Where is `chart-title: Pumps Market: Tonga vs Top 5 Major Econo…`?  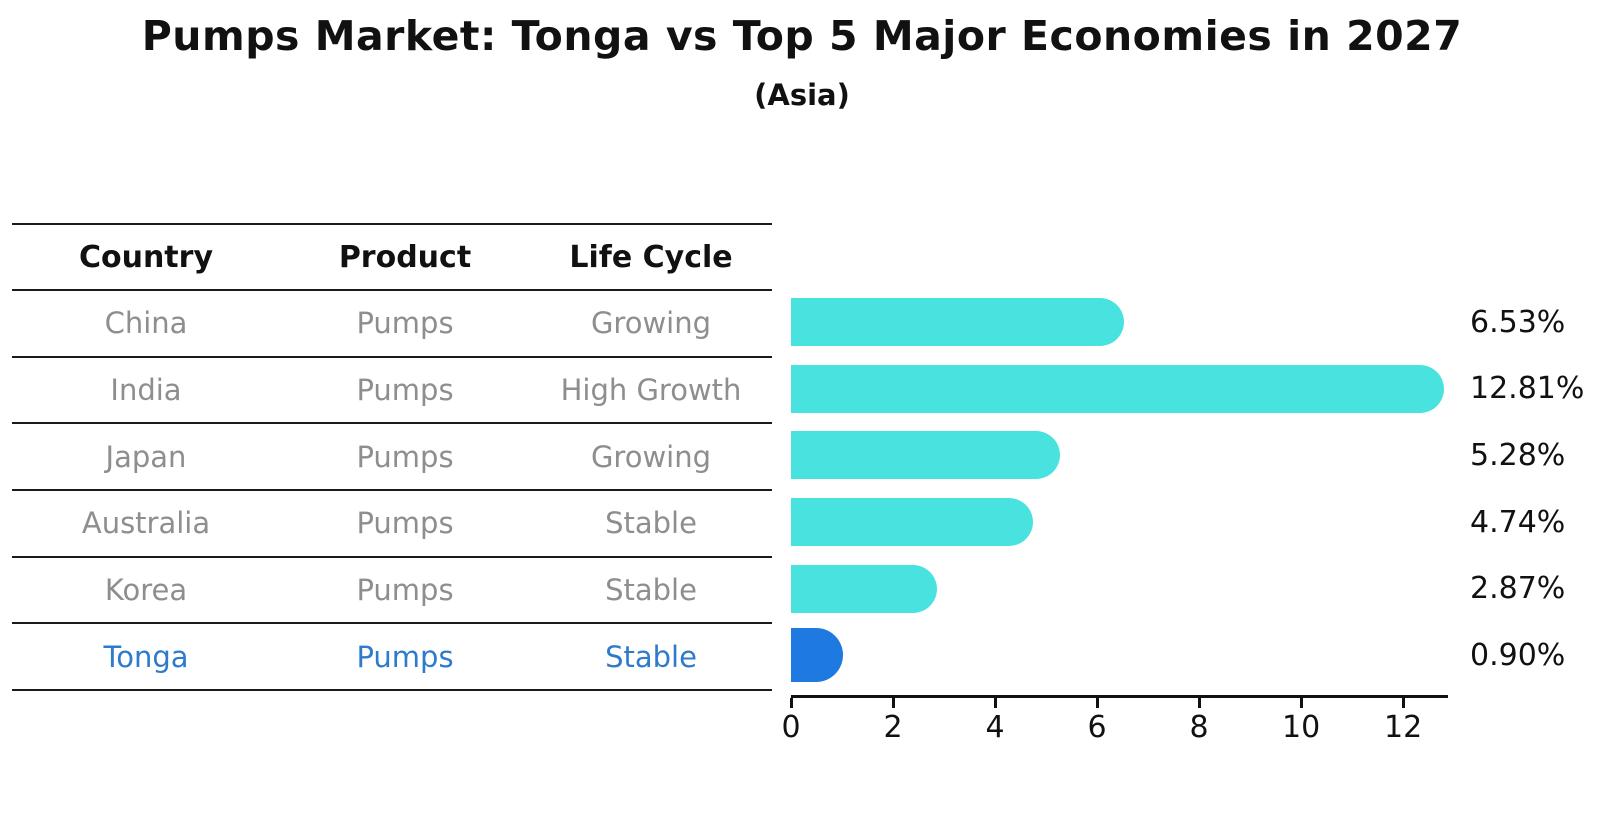 chart-title: Pumps Market: Tonga vs Top 5 Major Econo… is located at coordinates (802, 36).